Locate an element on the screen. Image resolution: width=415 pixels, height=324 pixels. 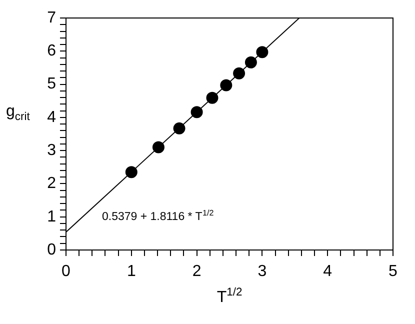
y-tick-label: 5 is located at coordinates (51, 84).